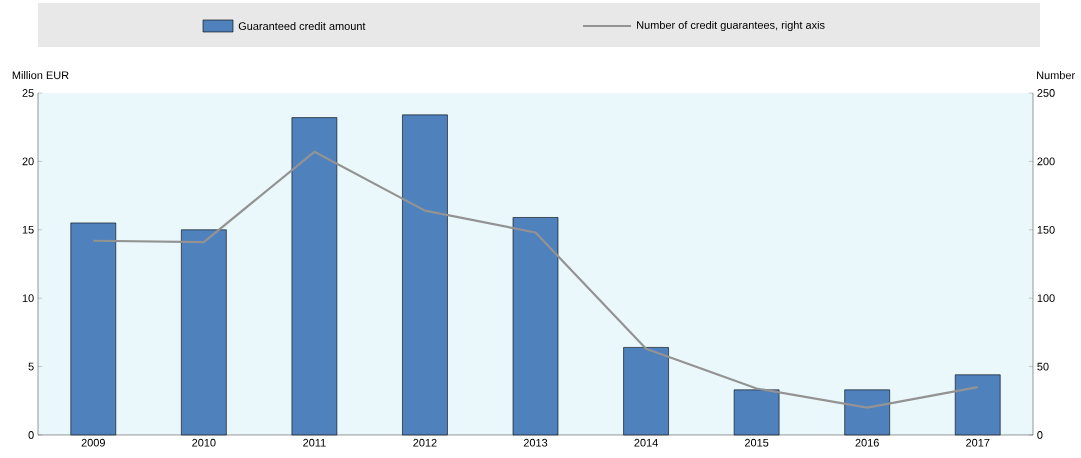  I want to click on y-axis-title: Million EUR, so click(40, 75).